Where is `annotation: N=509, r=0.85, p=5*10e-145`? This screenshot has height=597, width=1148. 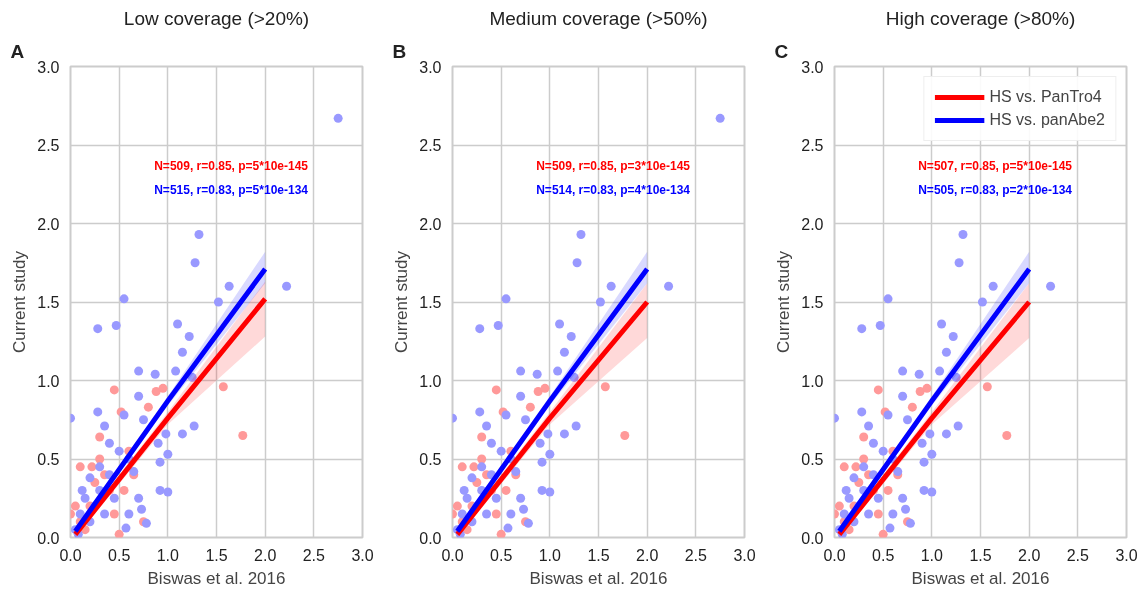
annotation: N=509, r=0.85, p=5*10e-145 is located at coordinates (231, 166).